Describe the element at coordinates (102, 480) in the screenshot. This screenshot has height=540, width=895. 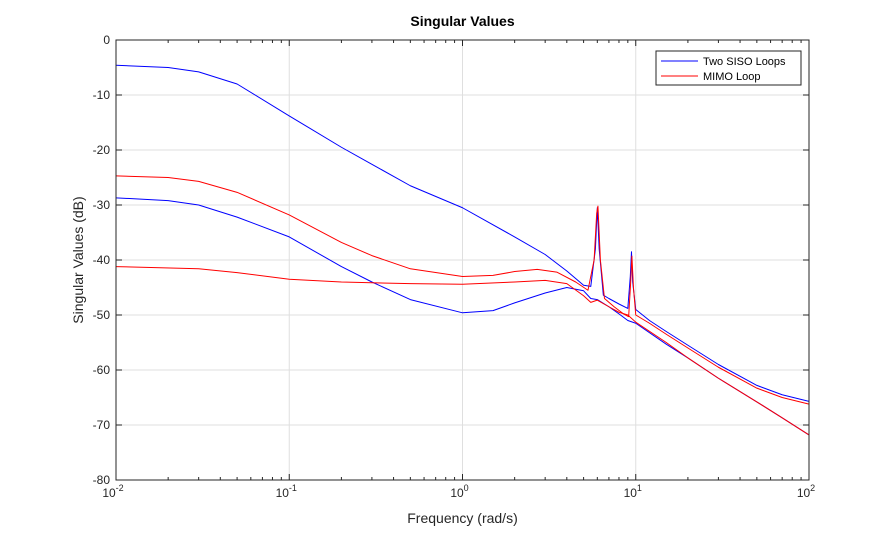
I see `y-tick-label: -80` at that location.